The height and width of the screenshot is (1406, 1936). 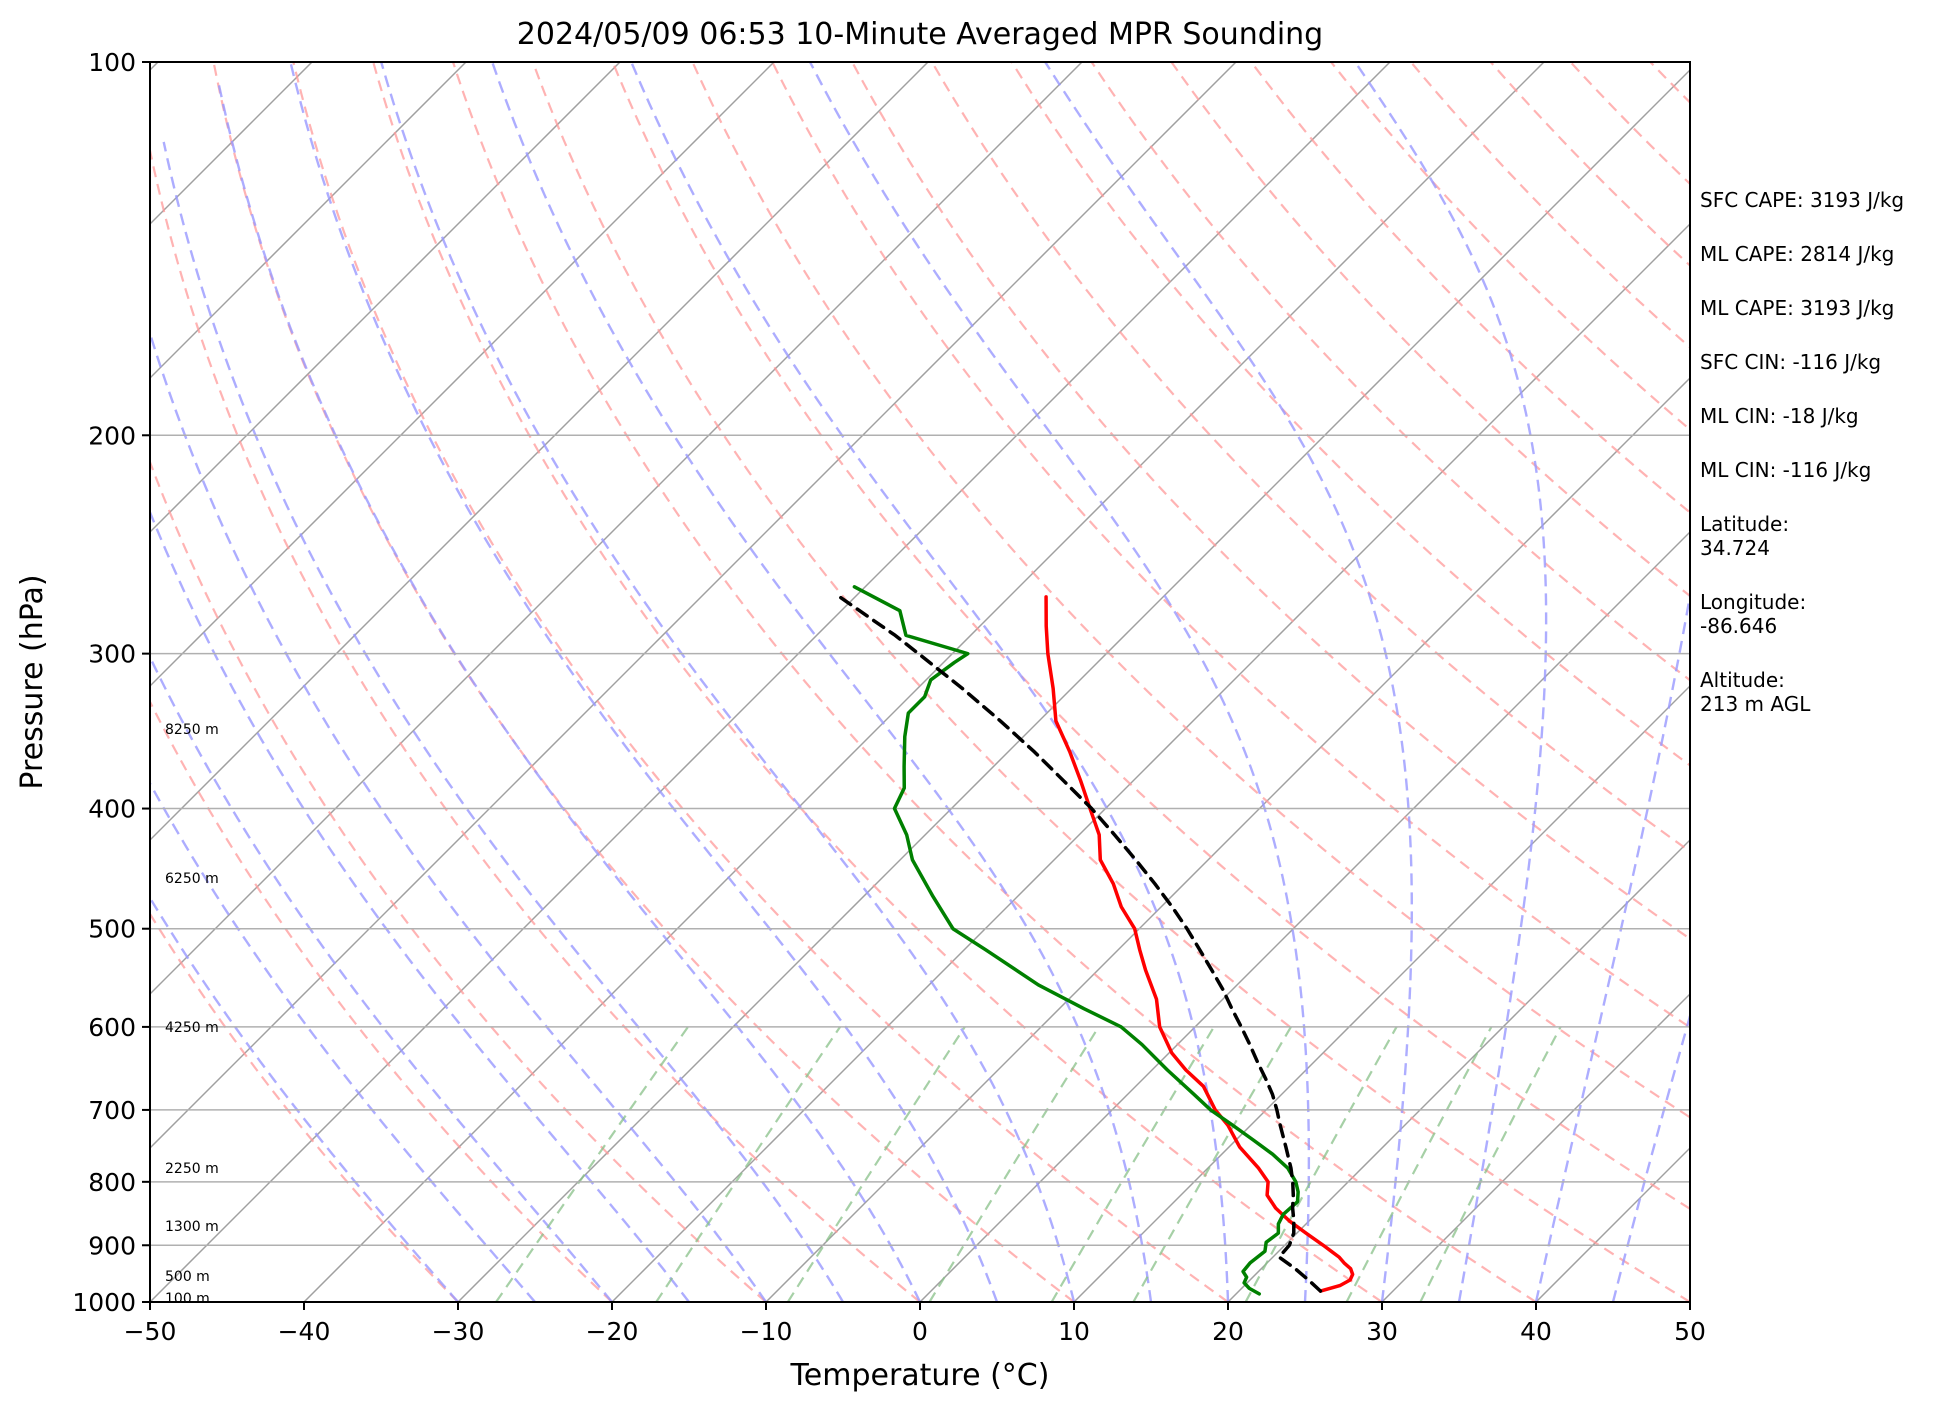 I want to click on y-tick-label: 300, so click(x=112, y=654).